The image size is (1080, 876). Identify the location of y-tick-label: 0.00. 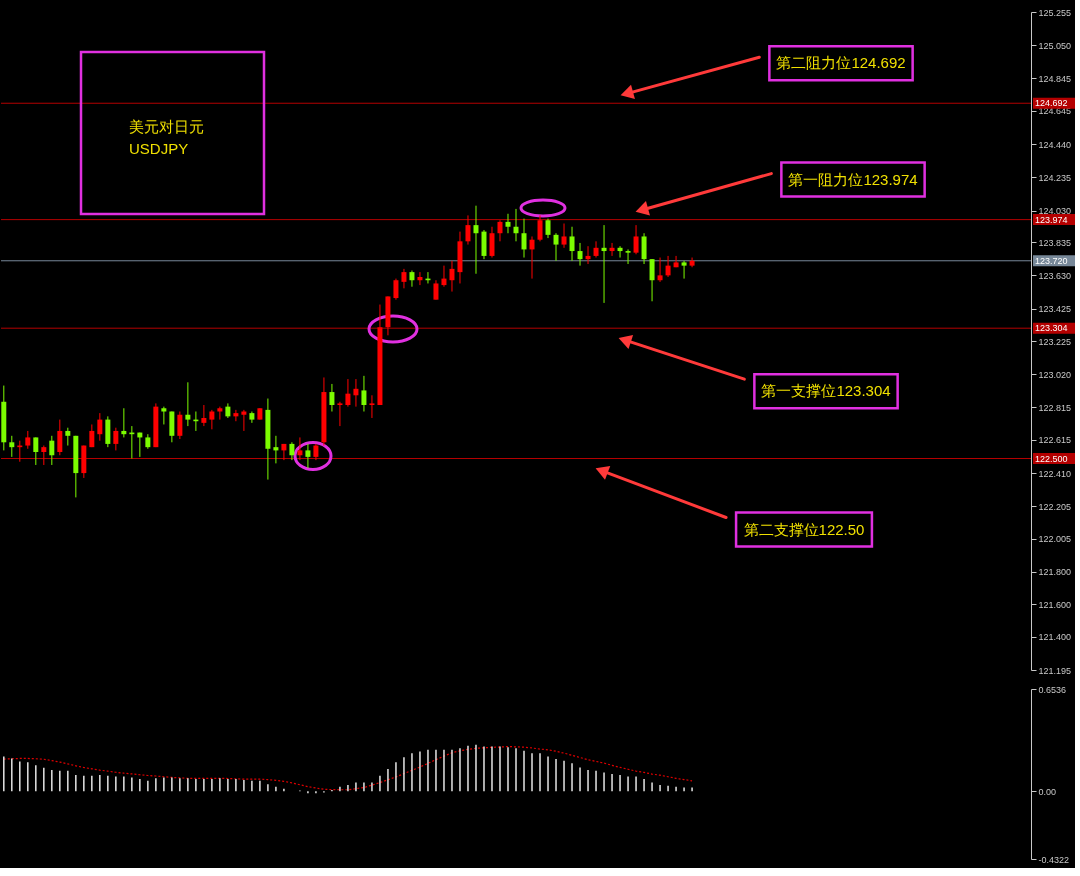
(1047, 791).